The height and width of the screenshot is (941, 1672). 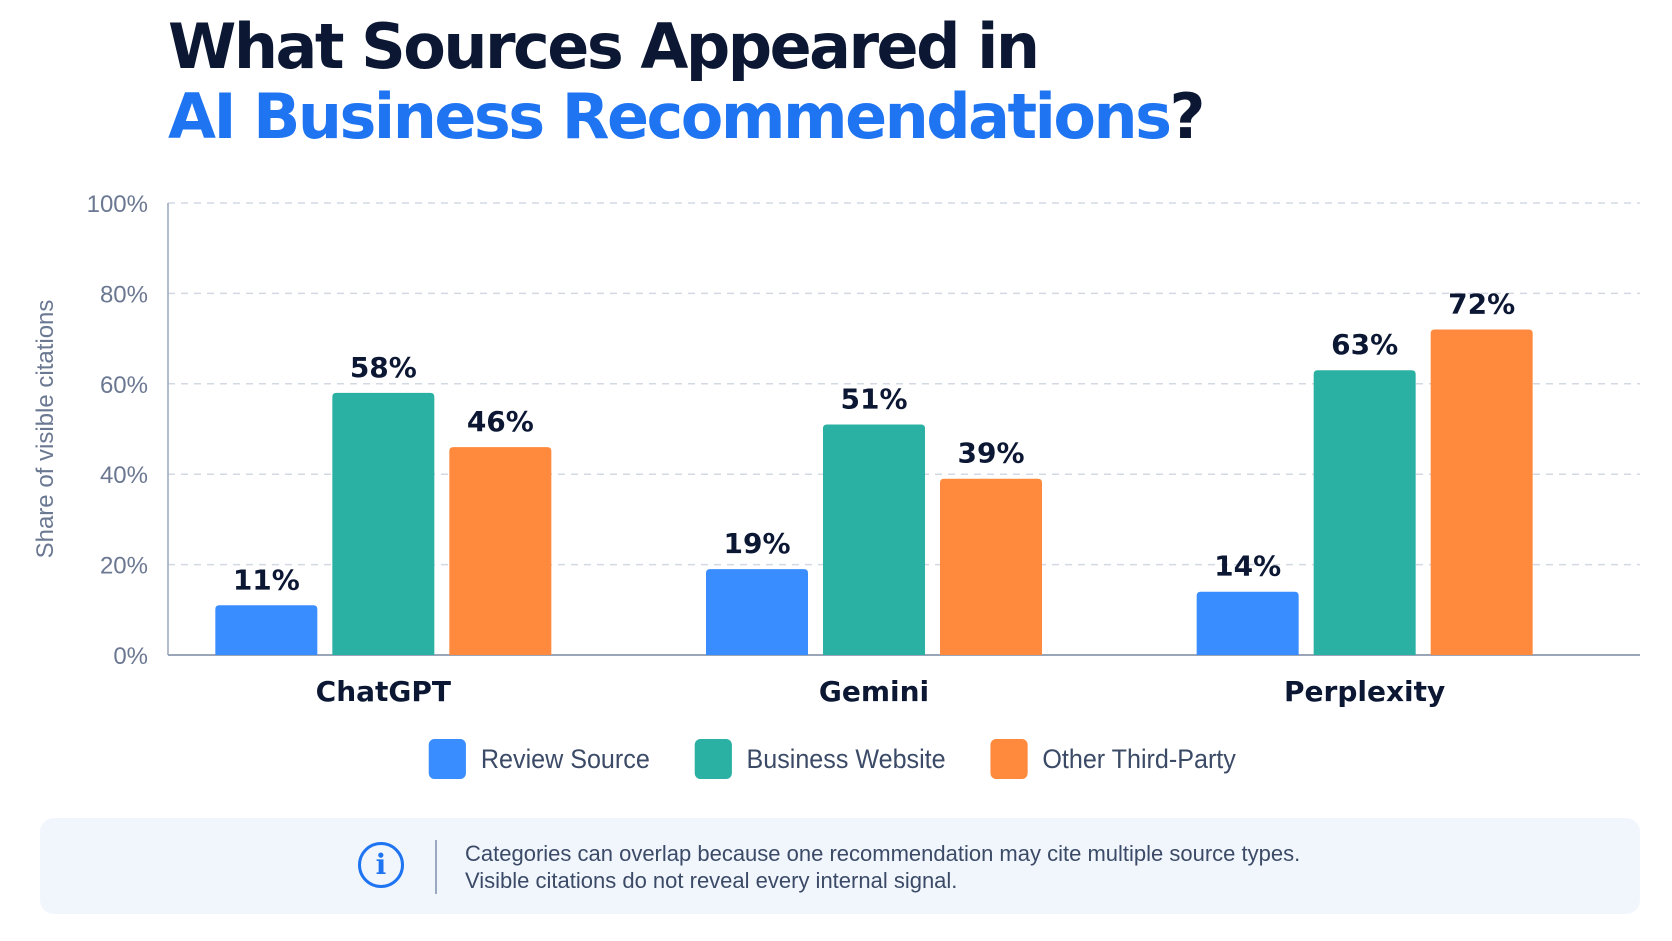 What do you see at coordinates (1364, 691) in the screenshot?
I see `x-category-label: Perplexity` at bounding box center [1364, 691].